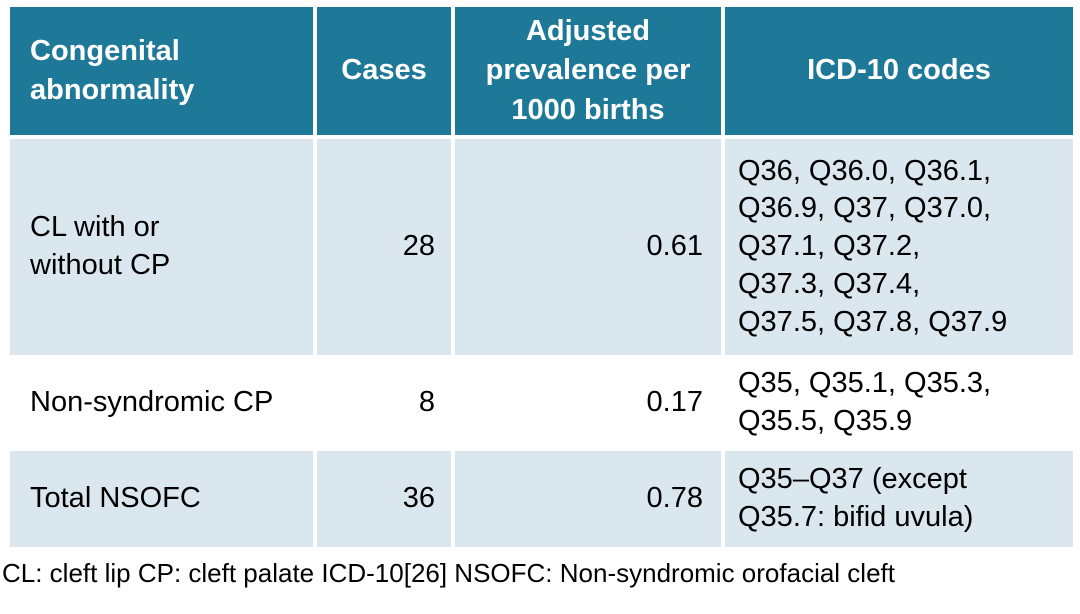 The image size is (1080, 614). I want to click on cell-row1-cases: 28, so click(384, 247).